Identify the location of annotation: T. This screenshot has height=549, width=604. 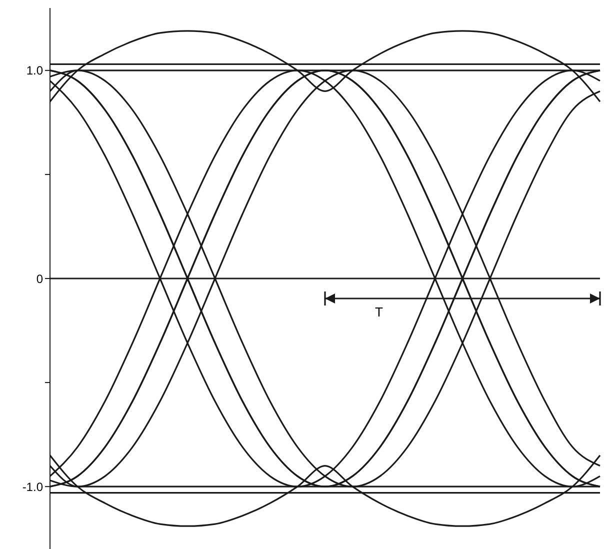
(379, 312).